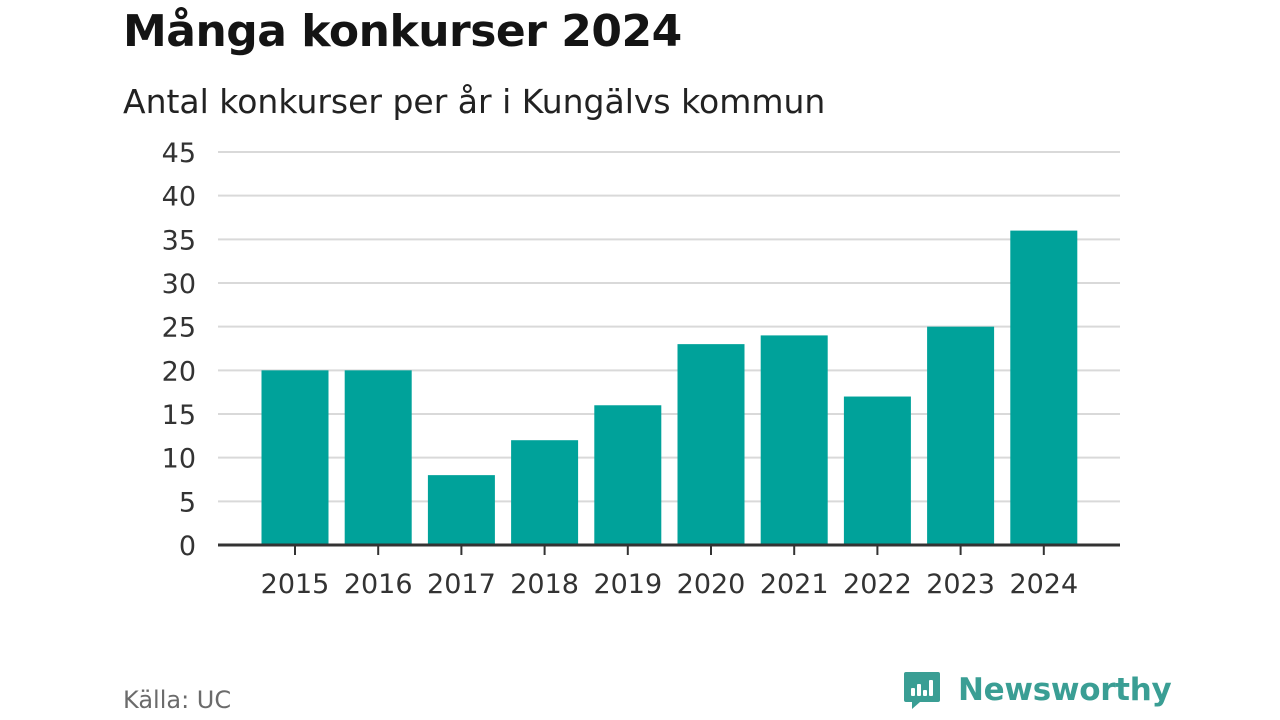  What do you see at coordinates (177, 700) in the screenshot?
I see `source-note: Källa: UC` at bounding box center [177, 700].